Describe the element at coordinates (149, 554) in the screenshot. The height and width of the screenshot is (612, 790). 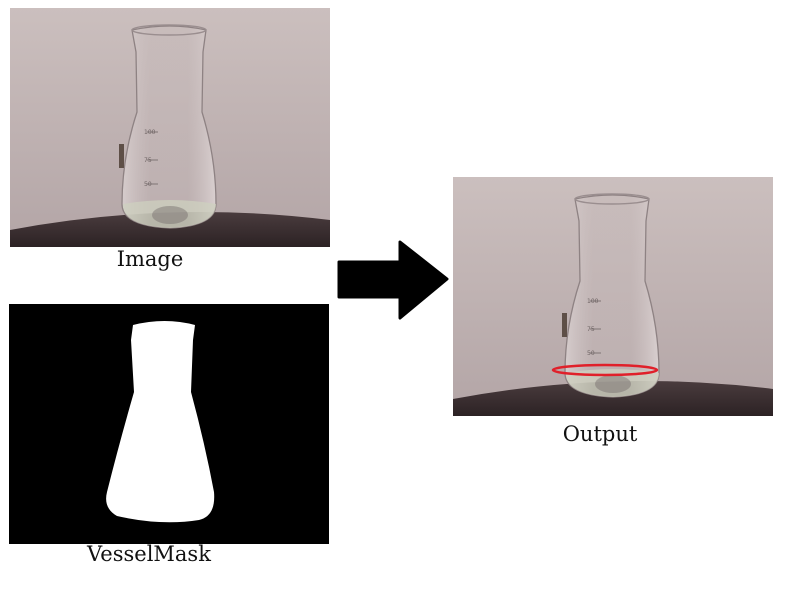
I see `vessel-mask-caption: VesselMask` at that location.